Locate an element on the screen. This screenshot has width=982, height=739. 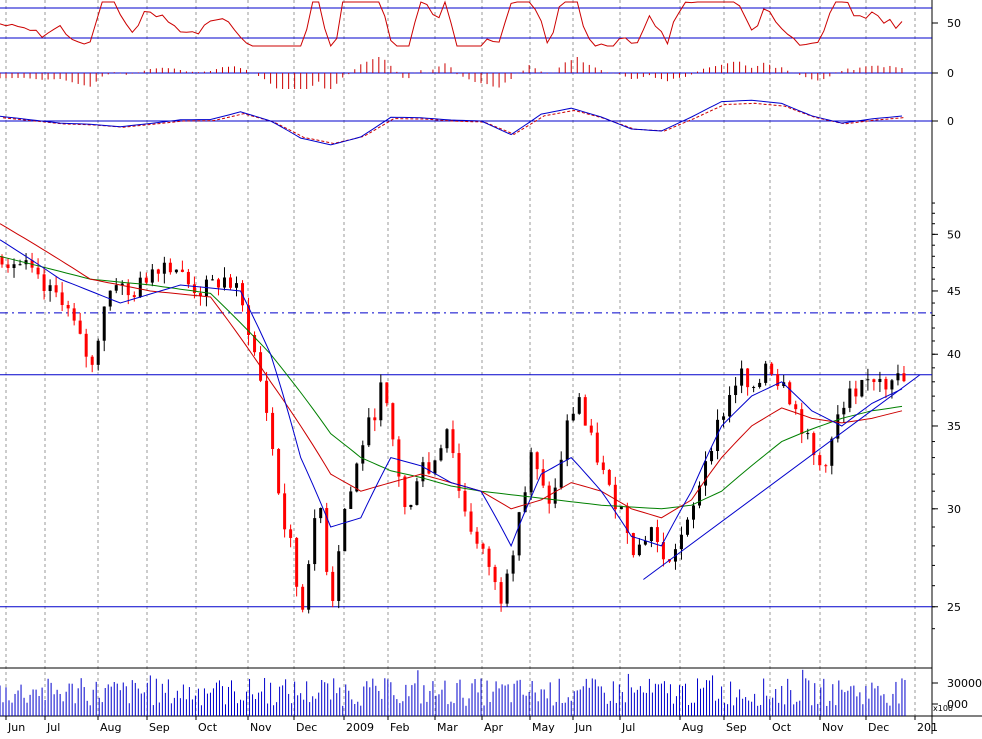
price-axis-label-30: 30 is located at coordinates (954, 509).